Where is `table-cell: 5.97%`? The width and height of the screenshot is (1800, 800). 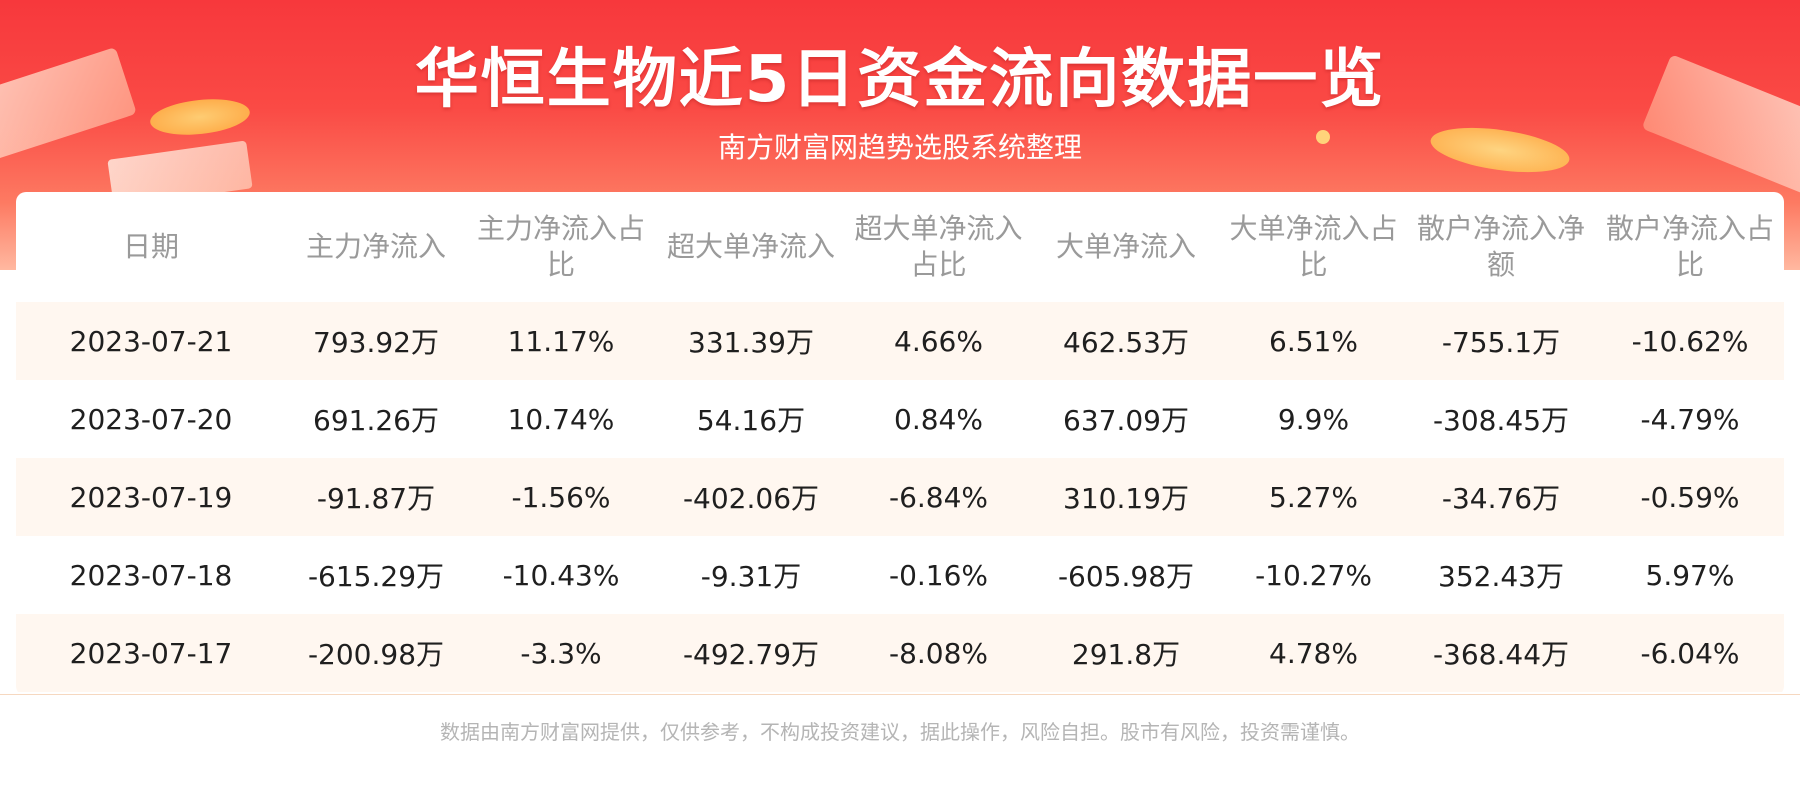
table-cell: 5.97% is located at coordinates (1690, 575).